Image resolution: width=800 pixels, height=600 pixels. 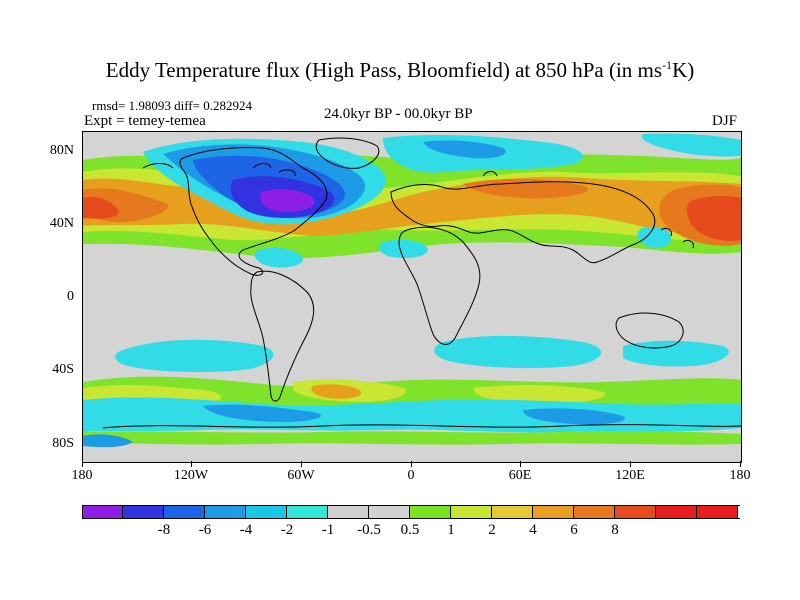 What do you see at coordinates (328, 530) in the screenshot?
I see `colorbar-label: -1` at bounding box center [328, 530].